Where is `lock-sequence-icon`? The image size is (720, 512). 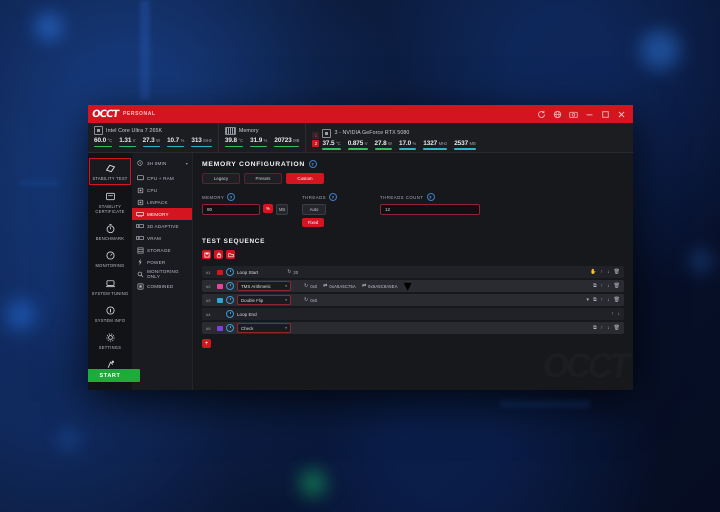
lock-sequence-icon is located at coordinates (218, 254).